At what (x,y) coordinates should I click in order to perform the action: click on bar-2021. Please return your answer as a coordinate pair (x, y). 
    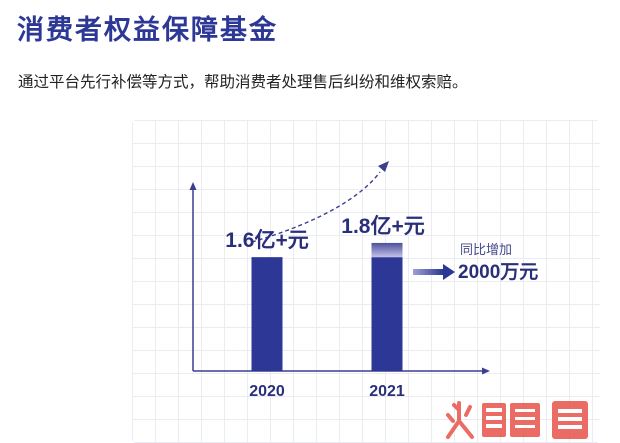
    Looking at the image, I should click on (387, 314).